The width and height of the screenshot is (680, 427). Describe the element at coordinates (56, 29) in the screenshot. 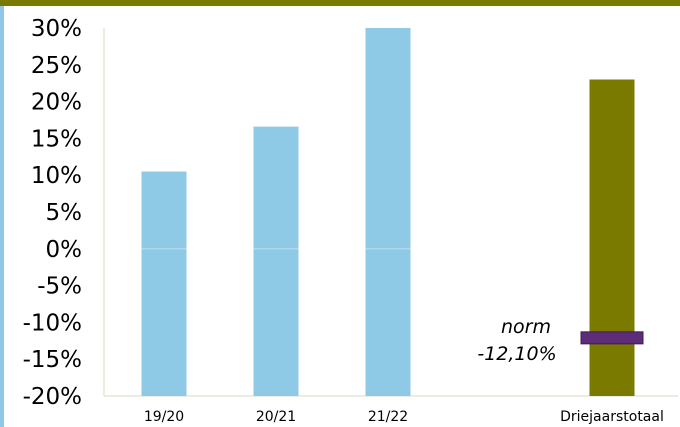

I see `y-tick-label: 30%` at that location.